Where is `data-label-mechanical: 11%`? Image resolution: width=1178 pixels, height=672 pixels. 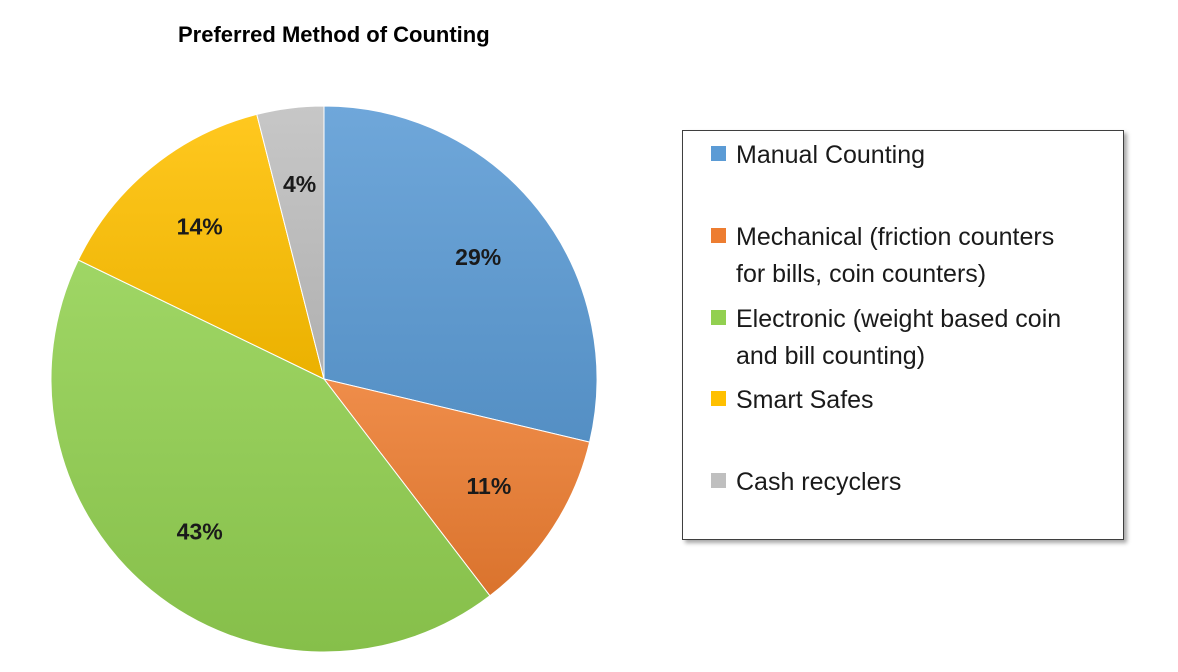
data-label-mechanical: 11% is located at coordinates (489, 486).